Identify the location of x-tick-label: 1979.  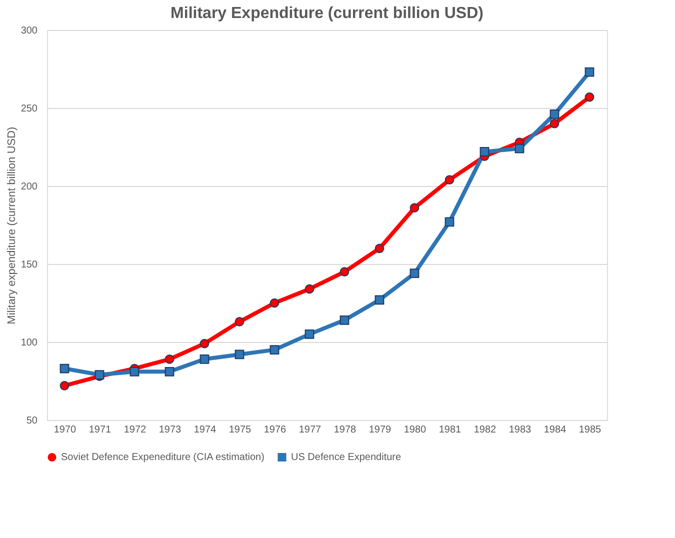
(380, 430).